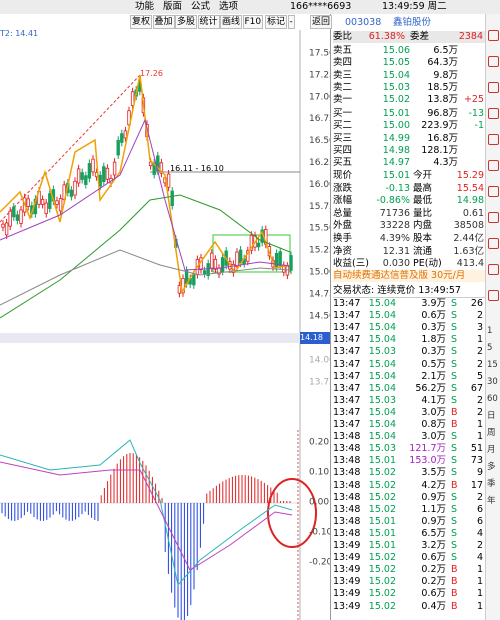  What do you see at coordinates (490, 348) in the screenshot?
I see `period-tab: 5` at bounding box center [490, 348].